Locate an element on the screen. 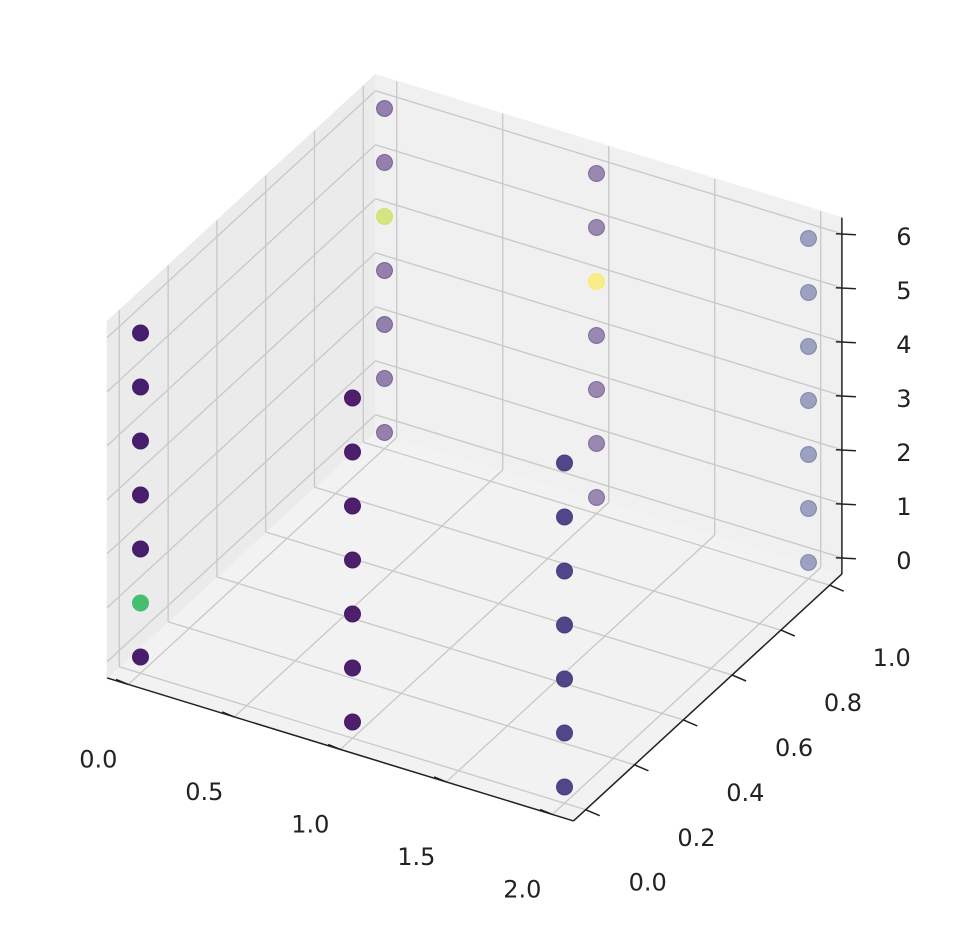 The width and height of the screenshot is (954, 942). z-tick-label: 3 is located at coordinates (903, 399).